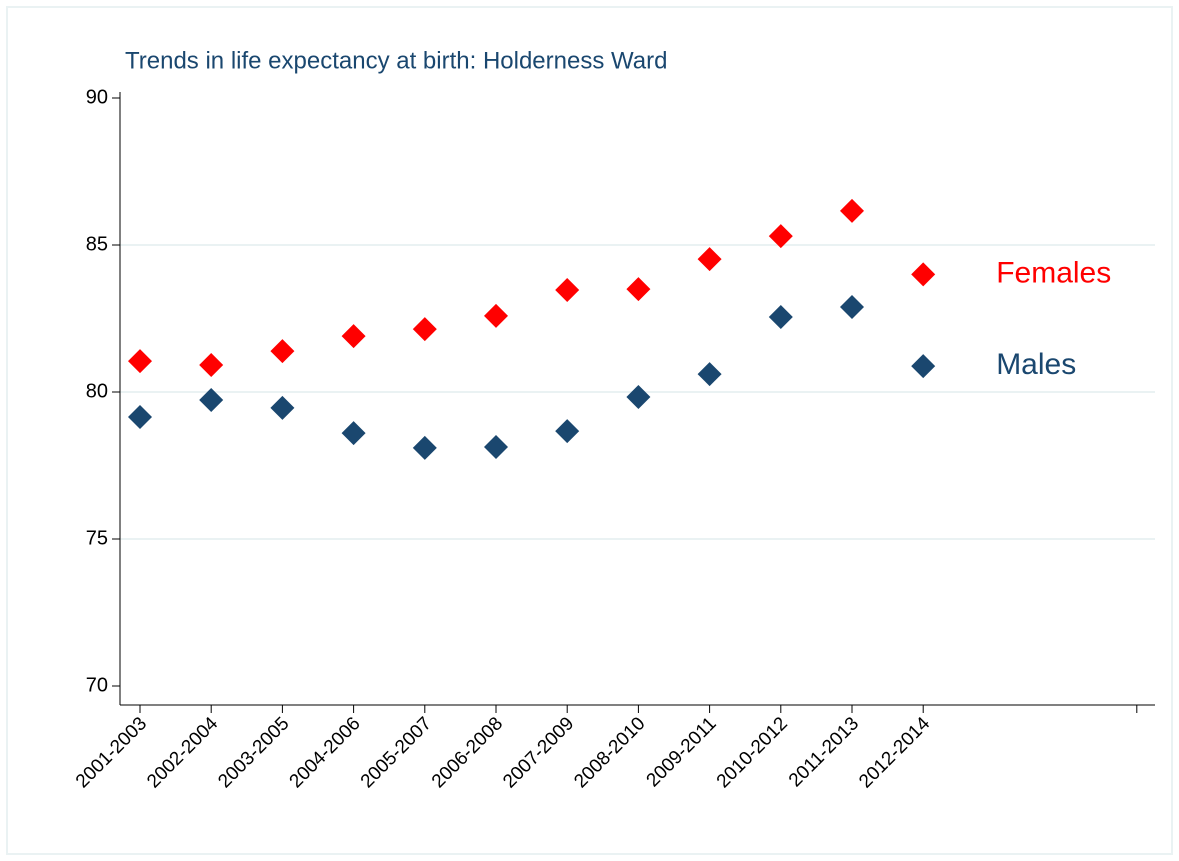 This screenshot has height=861, width=1179. I want to click on y-tick-label: 85, so click(97, 244).